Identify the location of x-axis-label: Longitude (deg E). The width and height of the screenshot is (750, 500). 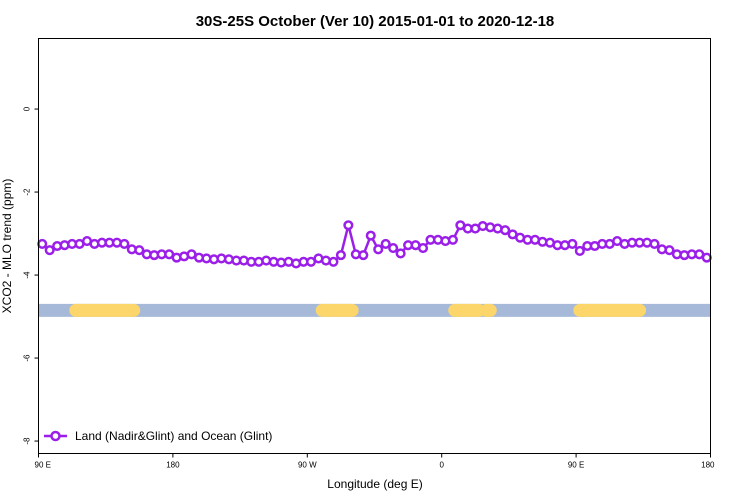
(374, 484).